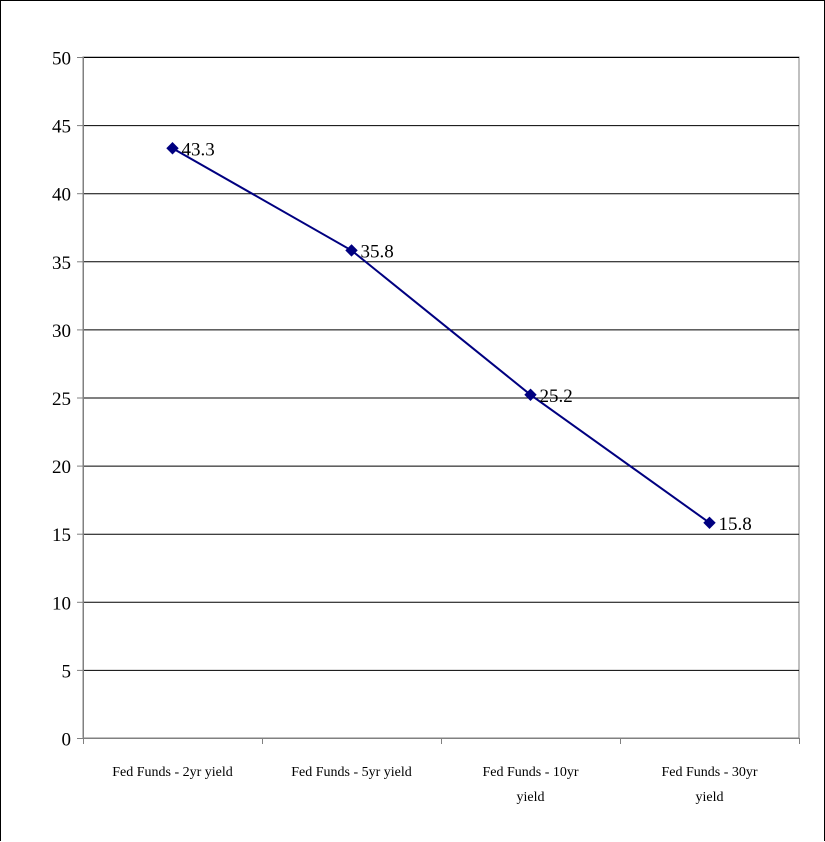  Describe the element at coordinates (530, 785) in the screenshot. I see `x-tick-label: Fed Funds - 10yr yield` at that location.